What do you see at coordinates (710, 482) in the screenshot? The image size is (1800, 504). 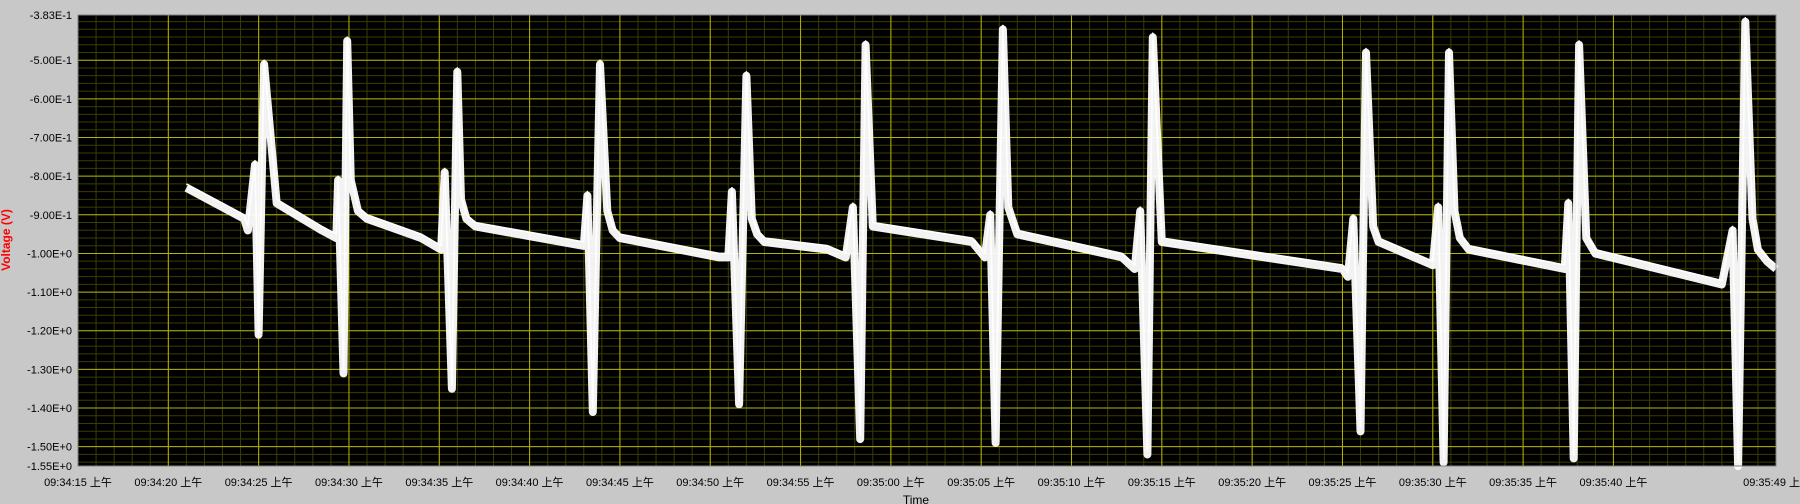 I see `x-tick-label: 09:34:50 上午` at bounding box center [710, 482].